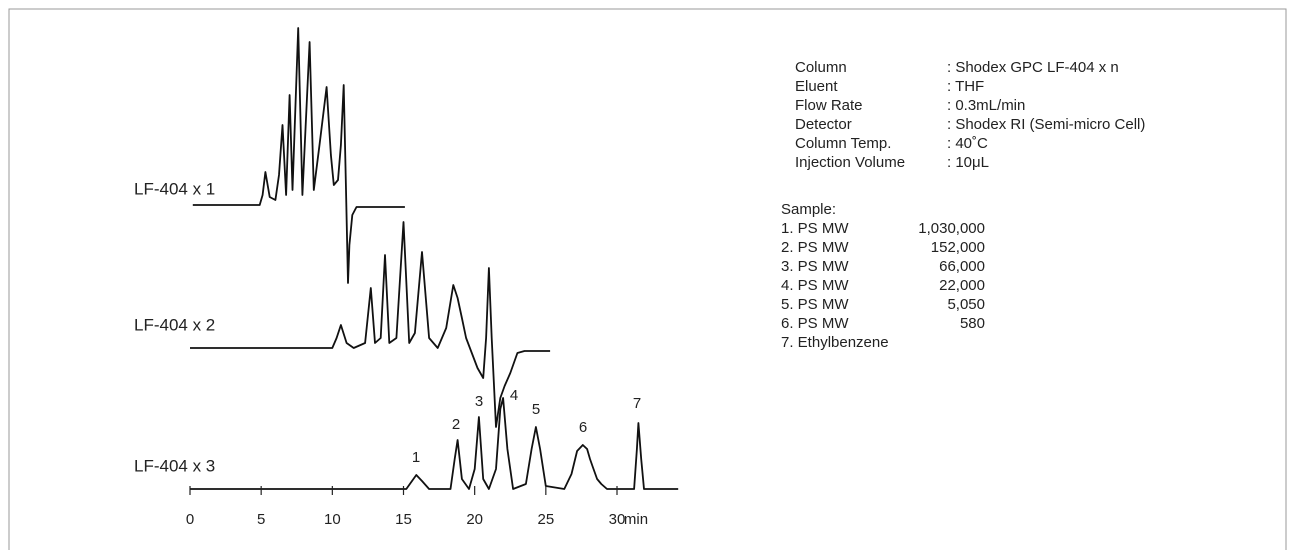  I want to click on sample-mw: 66,000, so click(962, 266).